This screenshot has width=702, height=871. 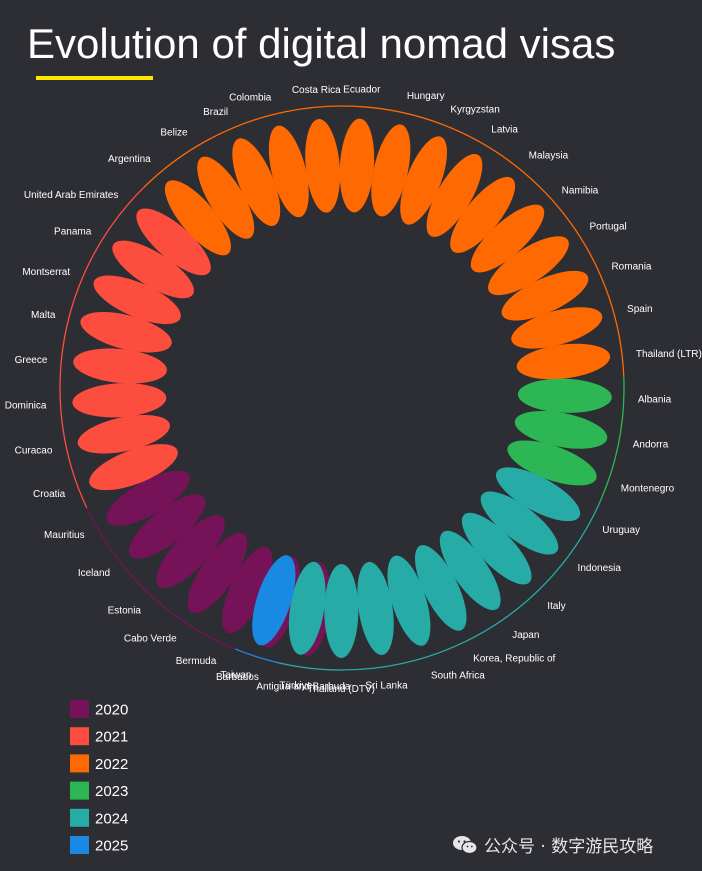 What do you see at coordinates (561, 429) in the screenshot?
I see `petal-andorra` at bounding box center [561, 429].